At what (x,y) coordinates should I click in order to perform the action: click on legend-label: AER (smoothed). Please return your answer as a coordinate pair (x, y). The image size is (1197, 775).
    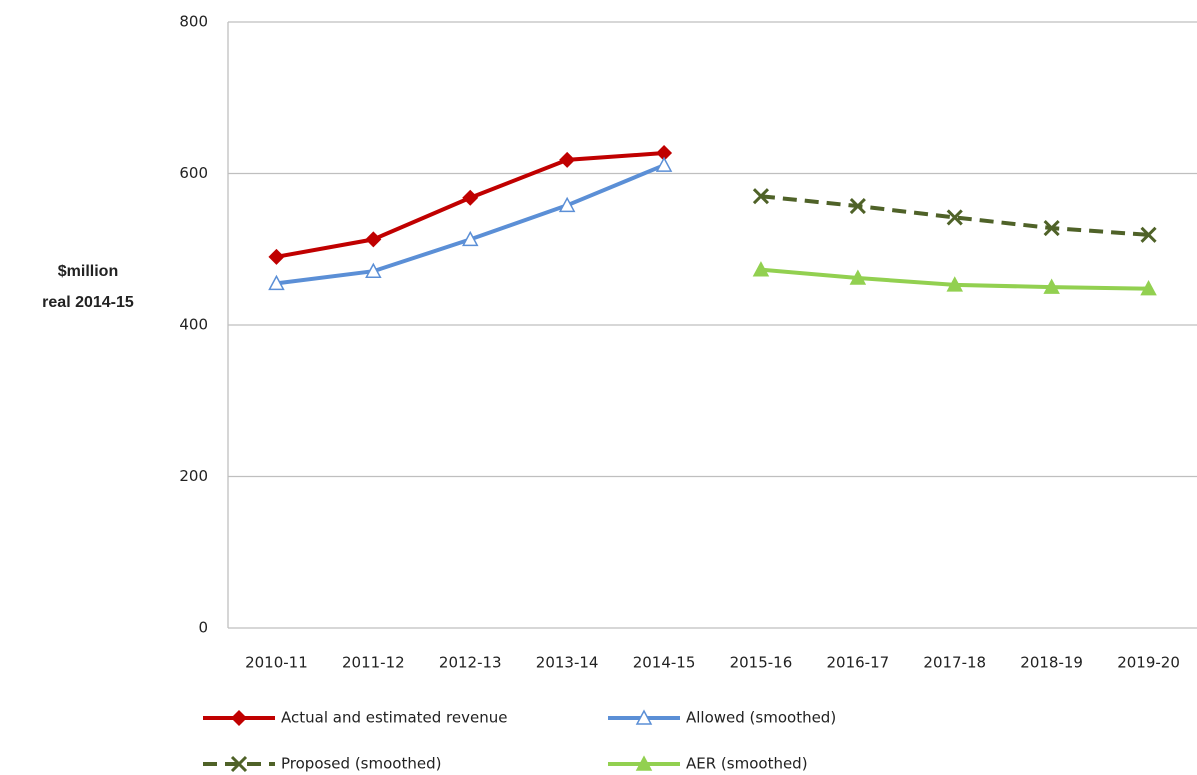
    Looking at the image, I should click on (747, 764).